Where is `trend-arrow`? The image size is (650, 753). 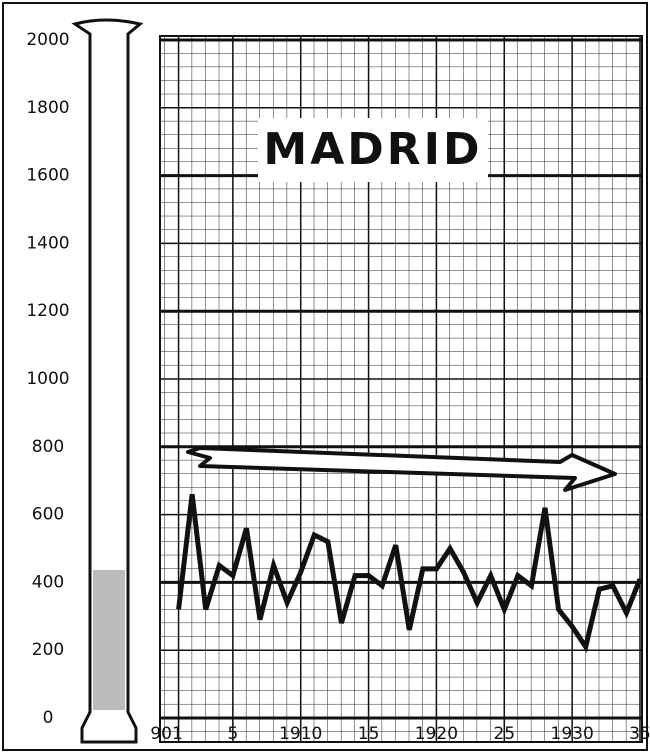
trend-arrow is located at coordinates (401, 469).